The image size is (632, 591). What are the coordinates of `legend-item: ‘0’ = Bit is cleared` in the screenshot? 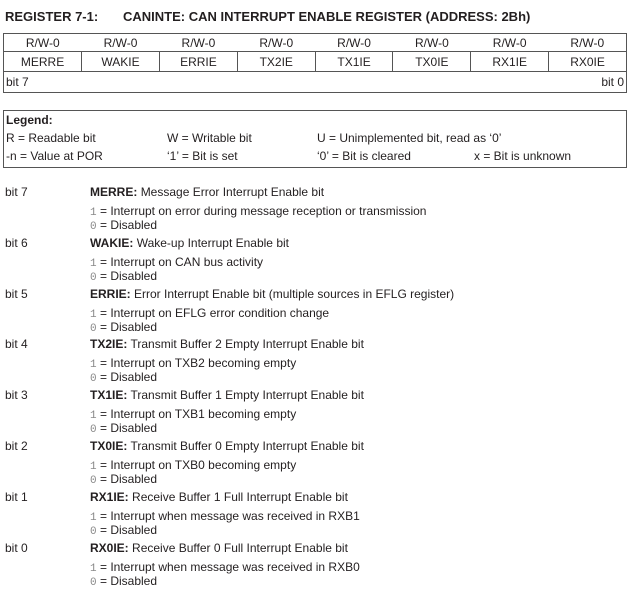 It's located at (364, 156).